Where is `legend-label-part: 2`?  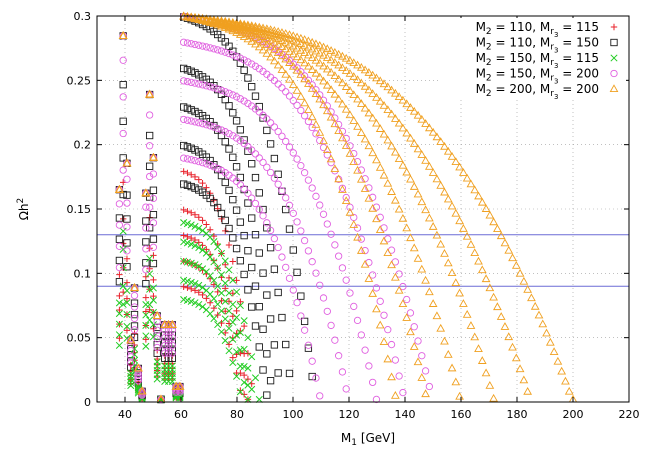 legend-label-part: 2 is located at coordinates (489, 48).